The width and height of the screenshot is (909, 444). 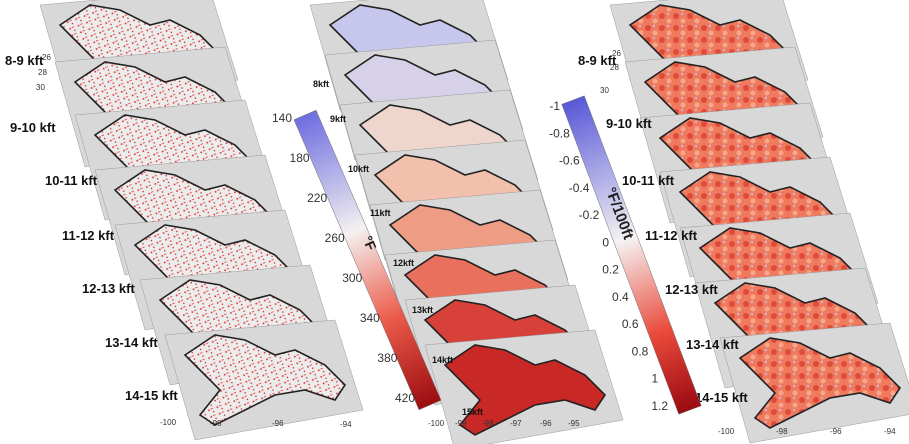 What do you see at coordinates (300, 158) in the screenshot?
I see `colorbar-tick-label: 180` at bounding box center [300, 158].